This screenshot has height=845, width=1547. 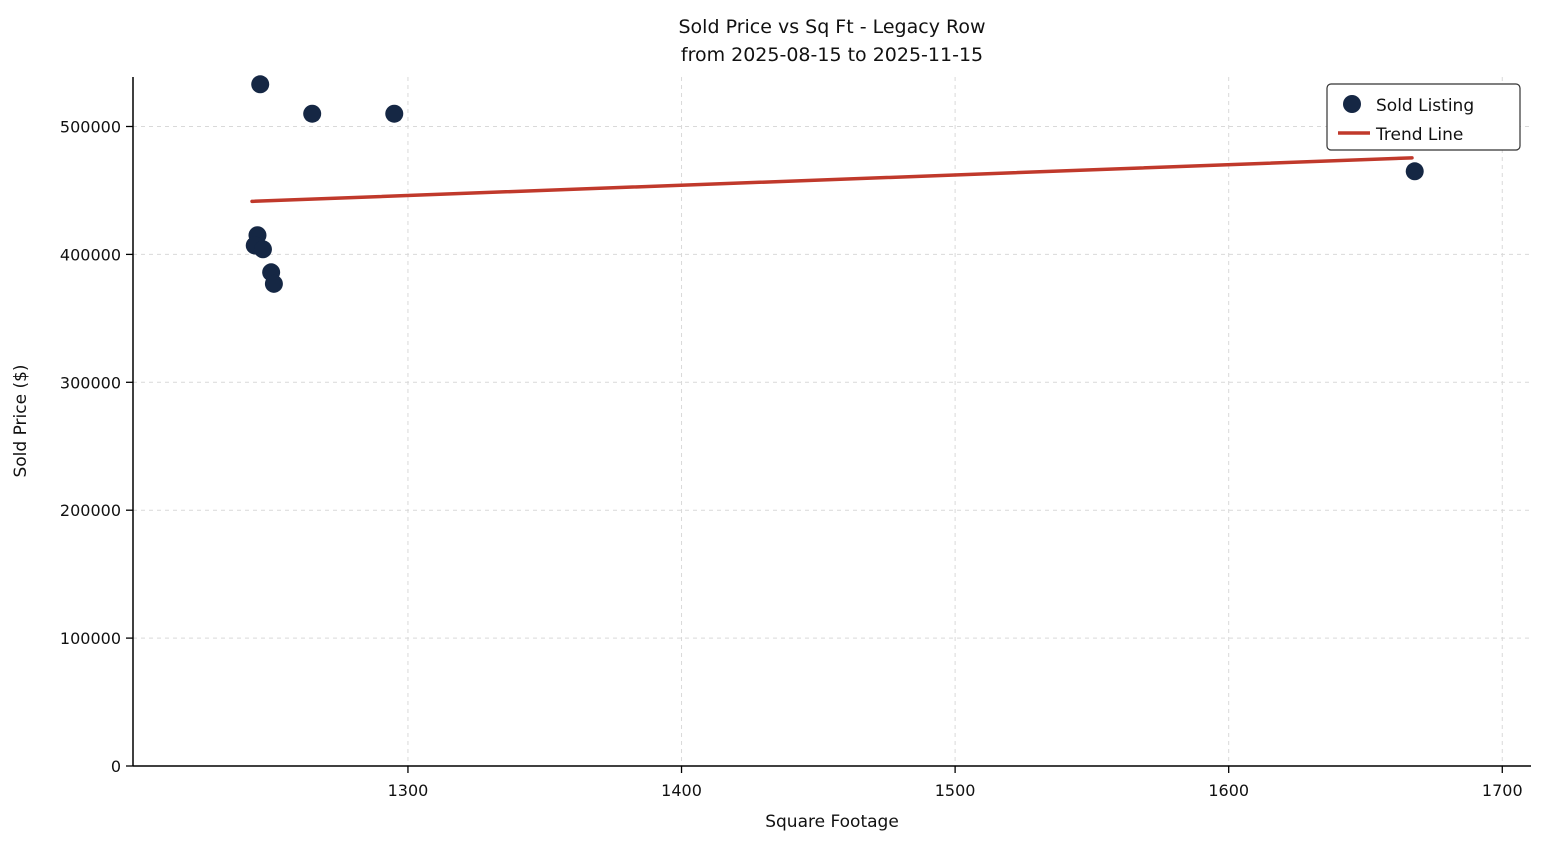 I want to click on trend-line, so click(x=832, y=180).